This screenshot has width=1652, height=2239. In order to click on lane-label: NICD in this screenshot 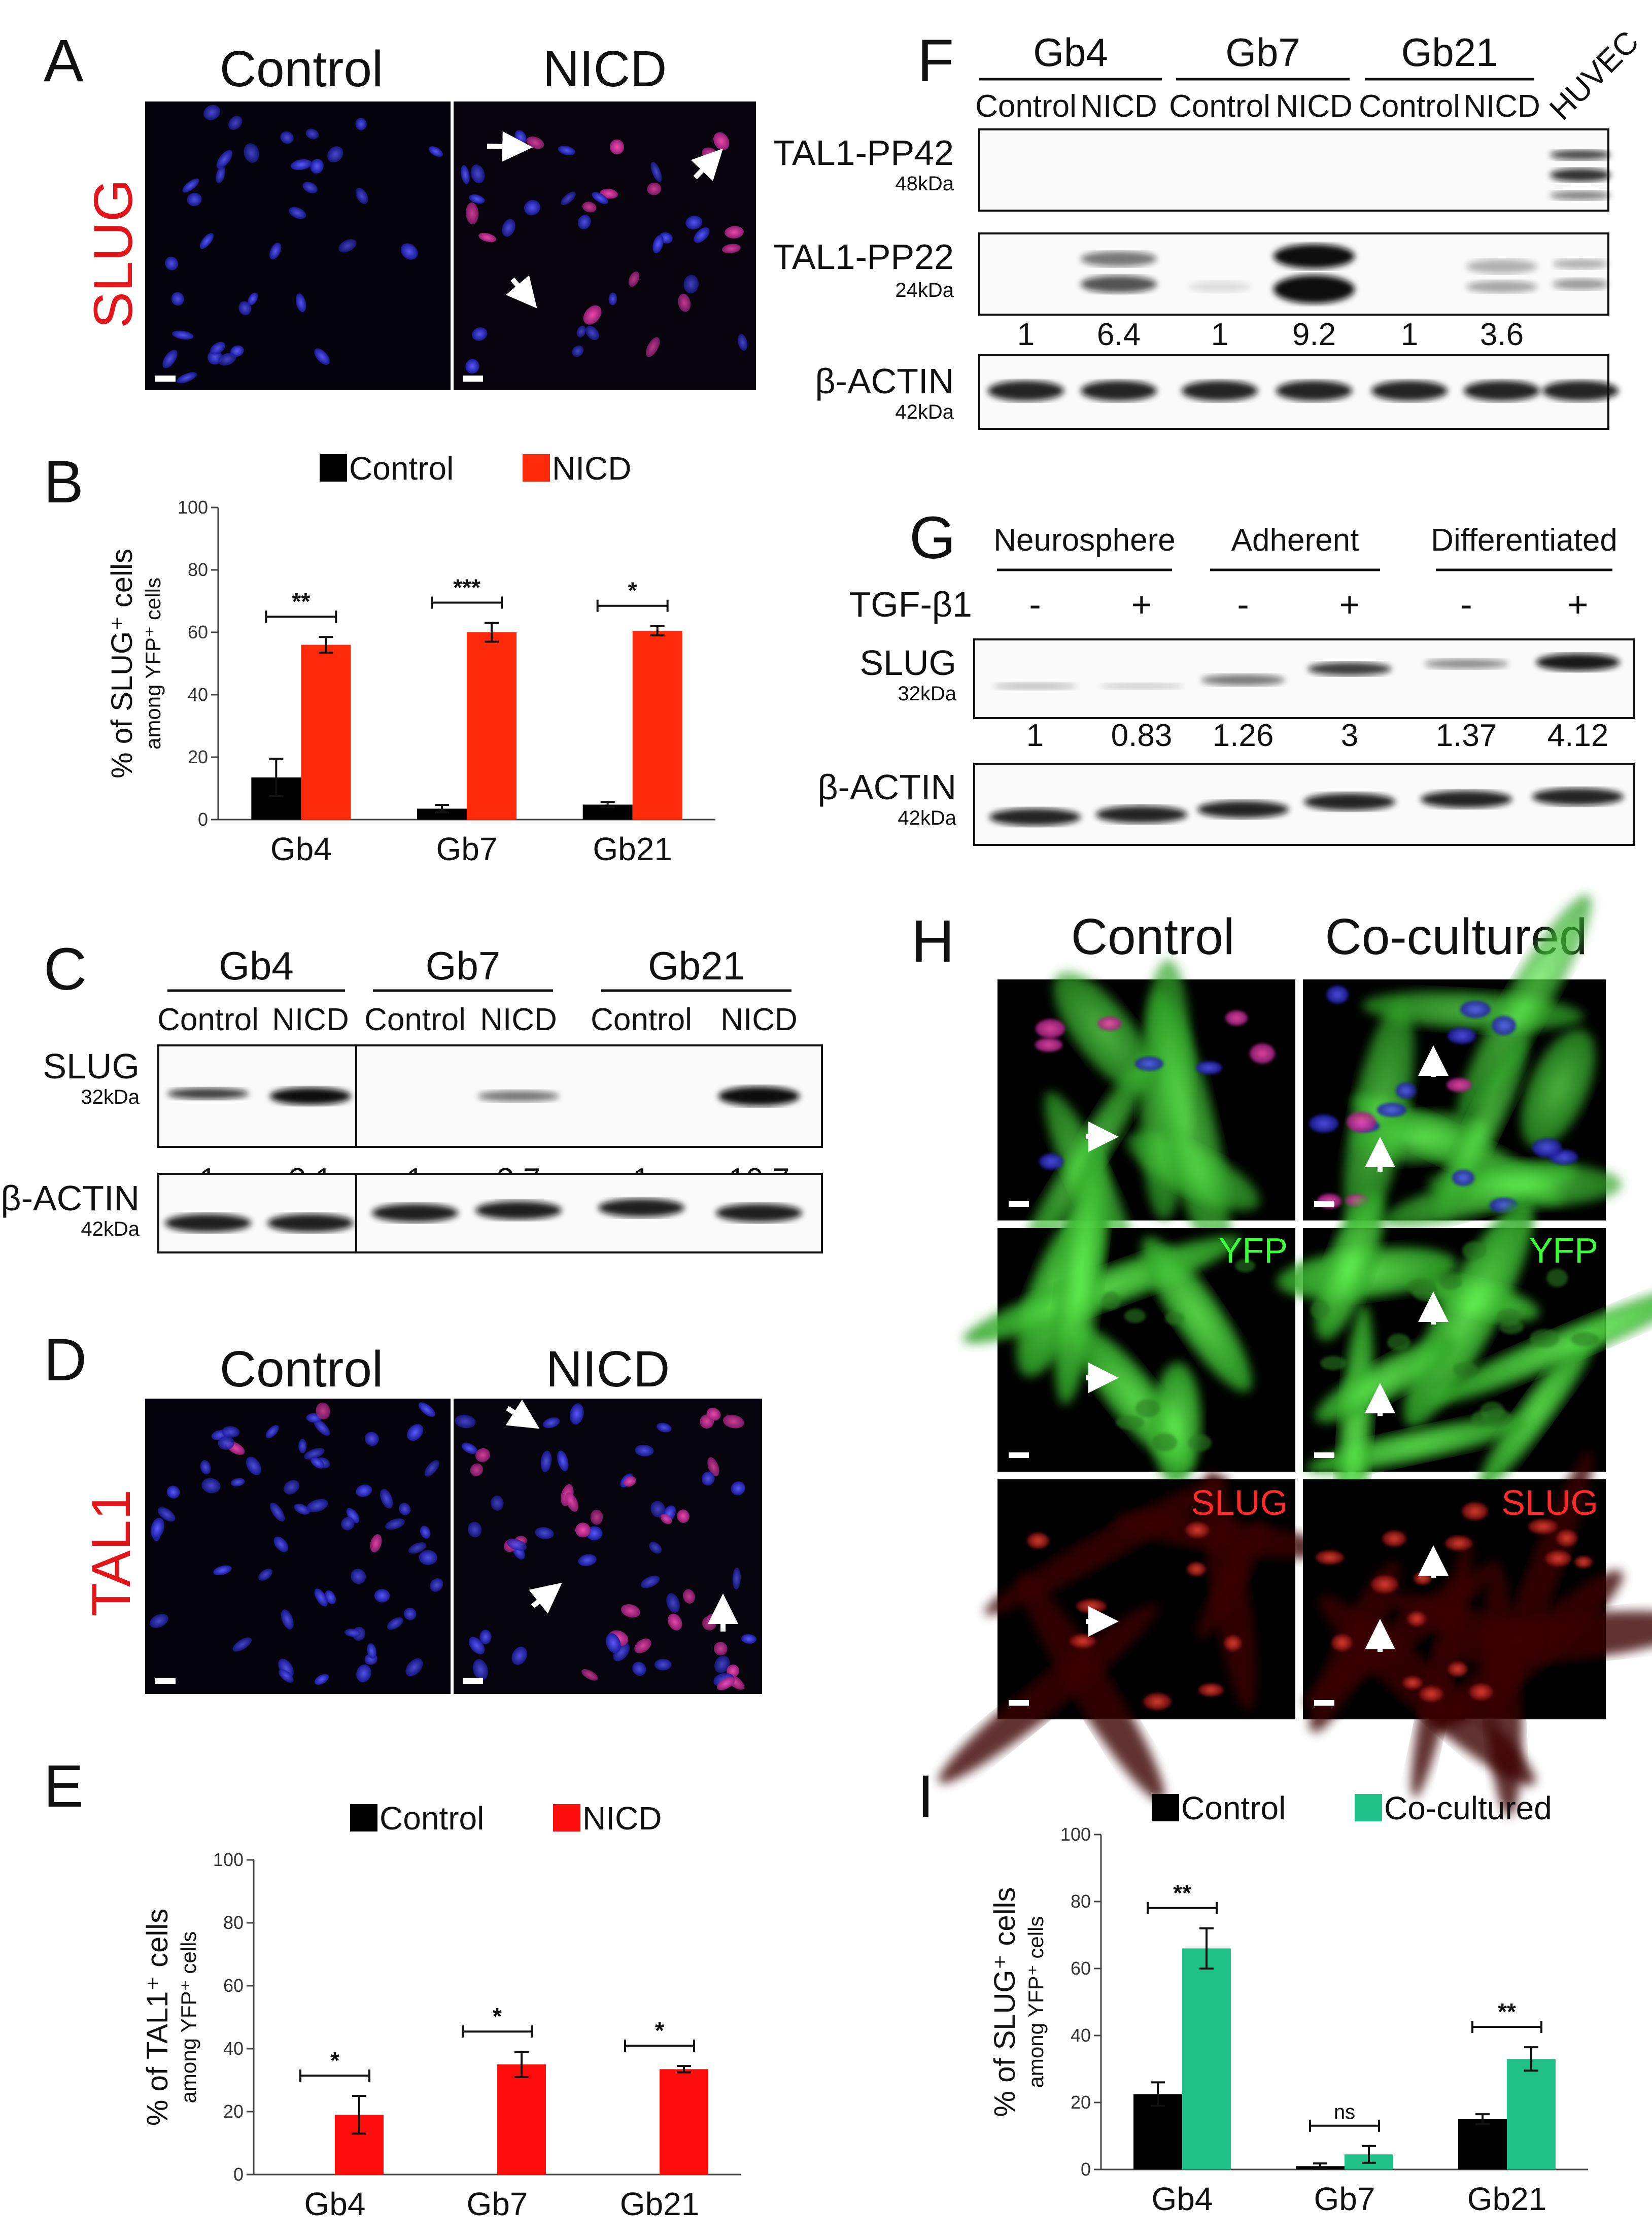, I will do `click(1314, 106)`.